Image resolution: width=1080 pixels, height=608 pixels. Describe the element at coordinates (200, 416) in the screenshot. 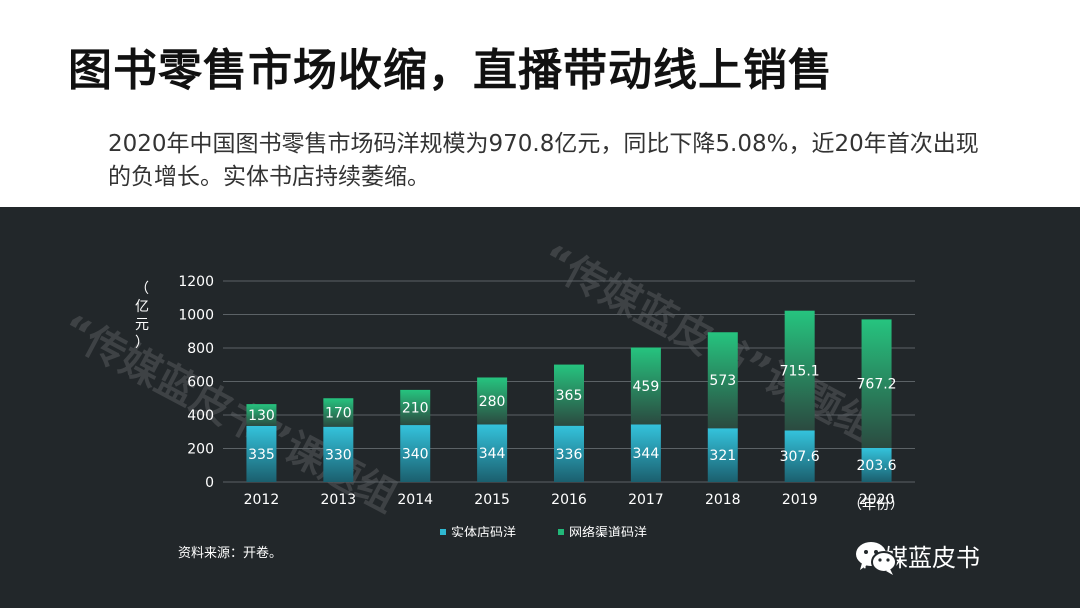

I see `y-tick-label: 400` at that location.